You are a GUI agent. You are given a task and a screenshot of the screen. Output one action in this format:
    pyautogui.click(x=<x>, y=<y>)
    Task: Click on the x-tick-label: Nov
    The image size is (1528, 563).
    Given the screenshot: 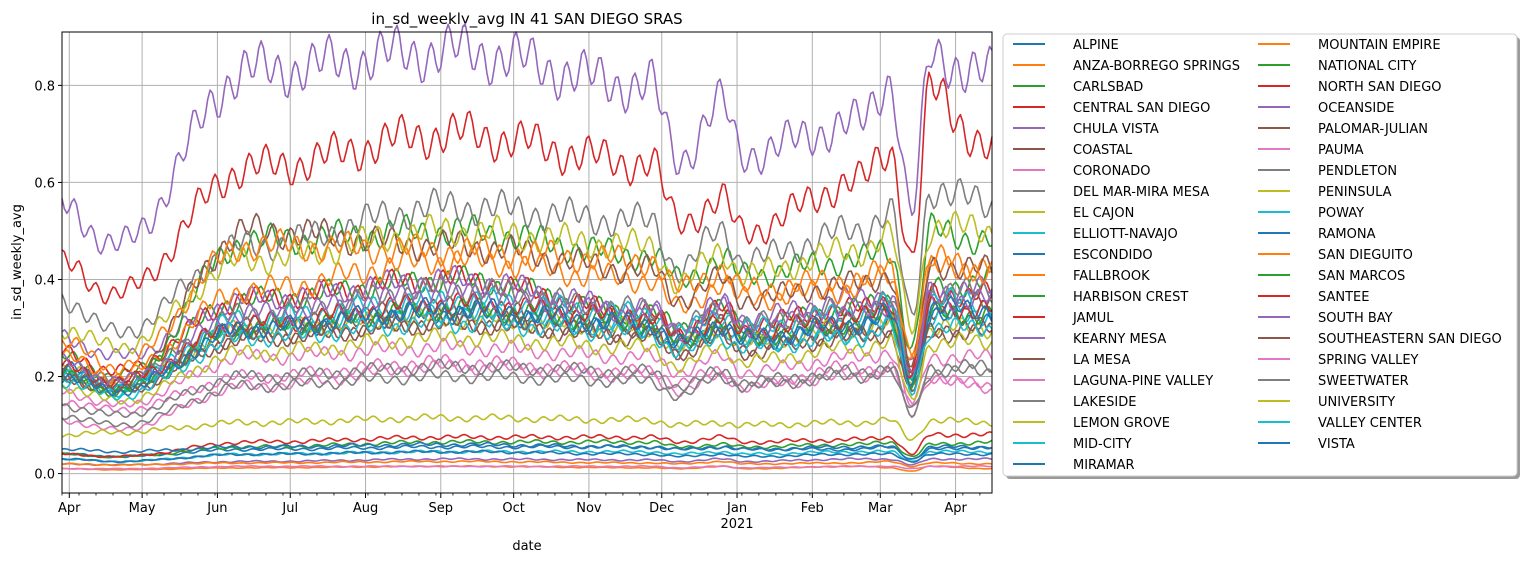 What is the action you would take?
    pyautogui.click(x=589, y=508)
    